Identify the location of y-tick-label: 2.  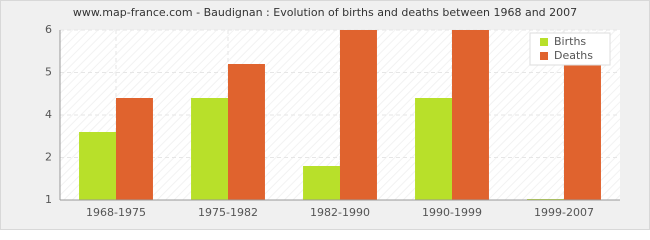
(48, 157).